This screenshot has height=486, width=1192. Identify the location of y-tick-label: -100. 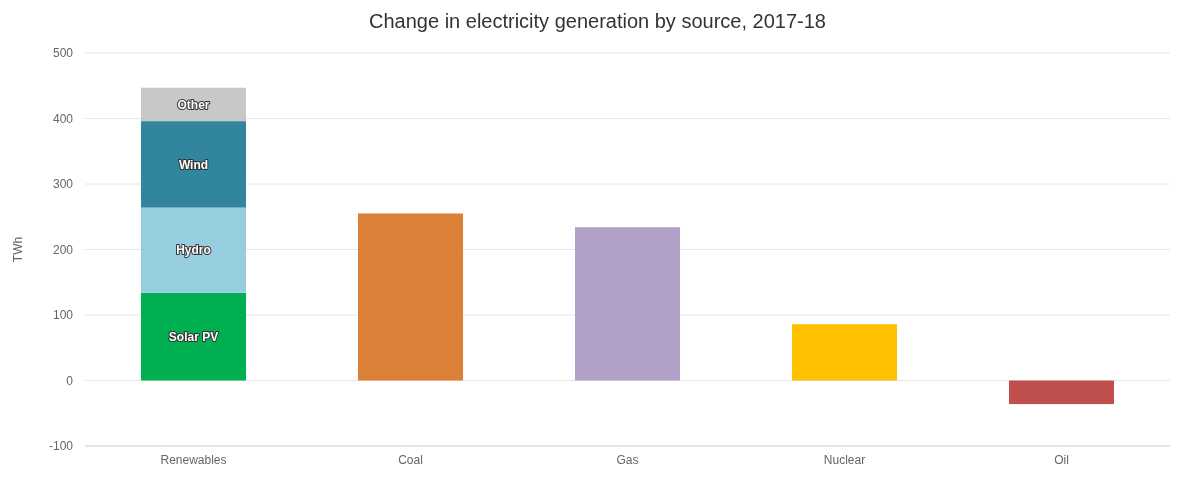
(61, 446).